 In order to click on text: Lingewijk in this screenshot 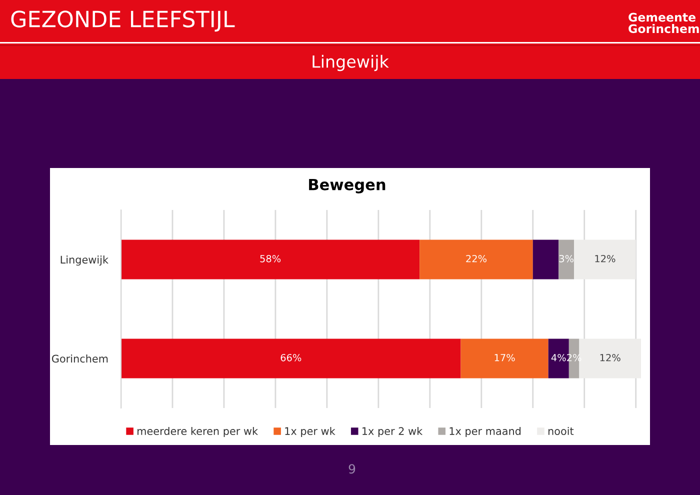, I will do `click(350, 63)`.